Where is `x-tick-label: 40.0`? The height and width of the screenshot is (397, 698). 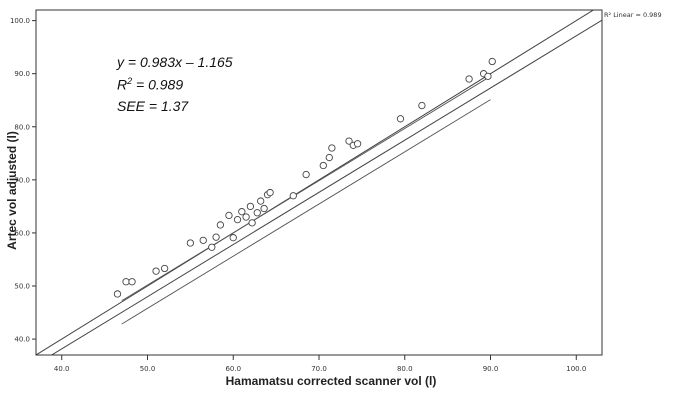 x-tick-label: 40.0 is located at coordinates (62, 369).